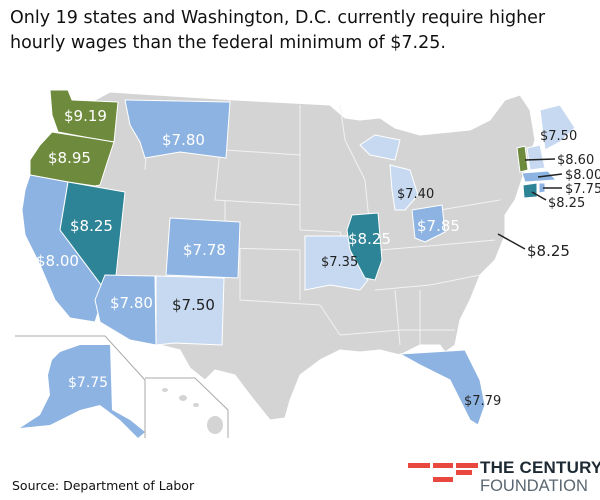  I want to click on label-dc: $8.25, so click(548, 251).